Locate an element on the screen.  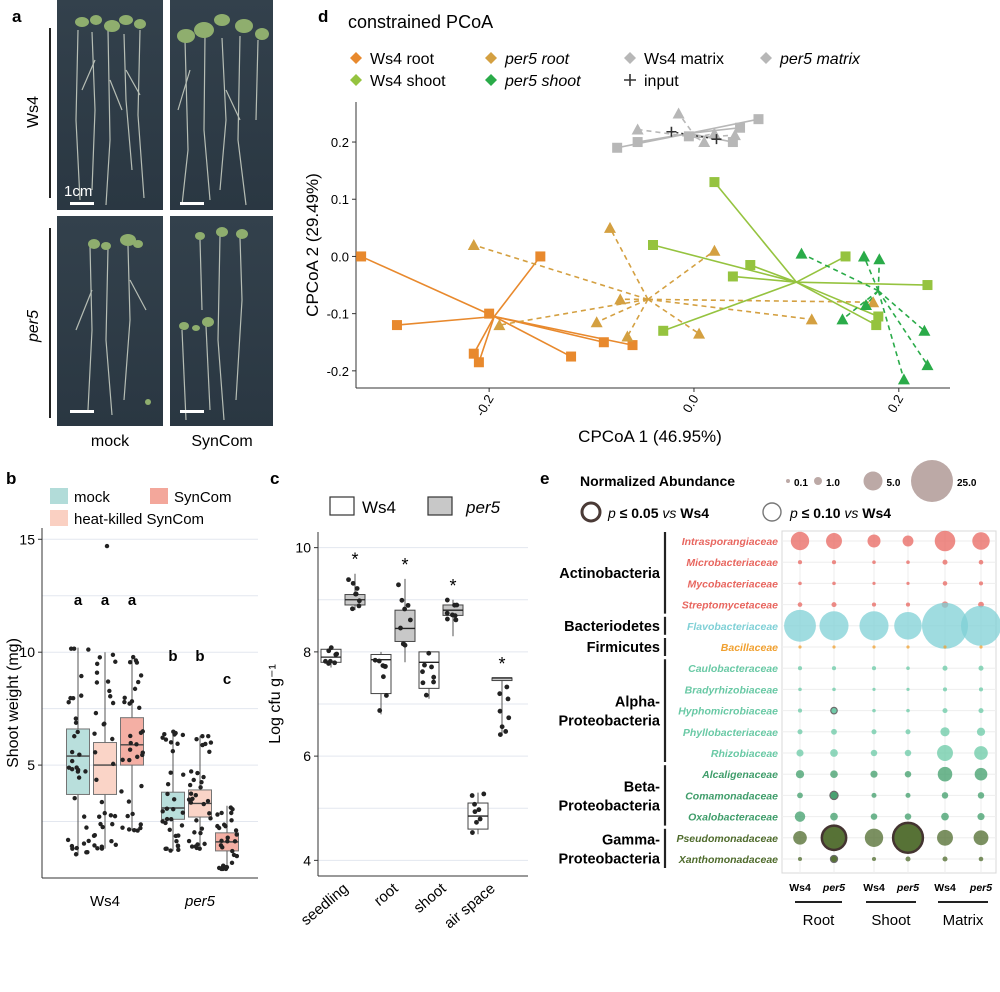
chart-title: constrained PCoA is located at coordinates (420, 22).